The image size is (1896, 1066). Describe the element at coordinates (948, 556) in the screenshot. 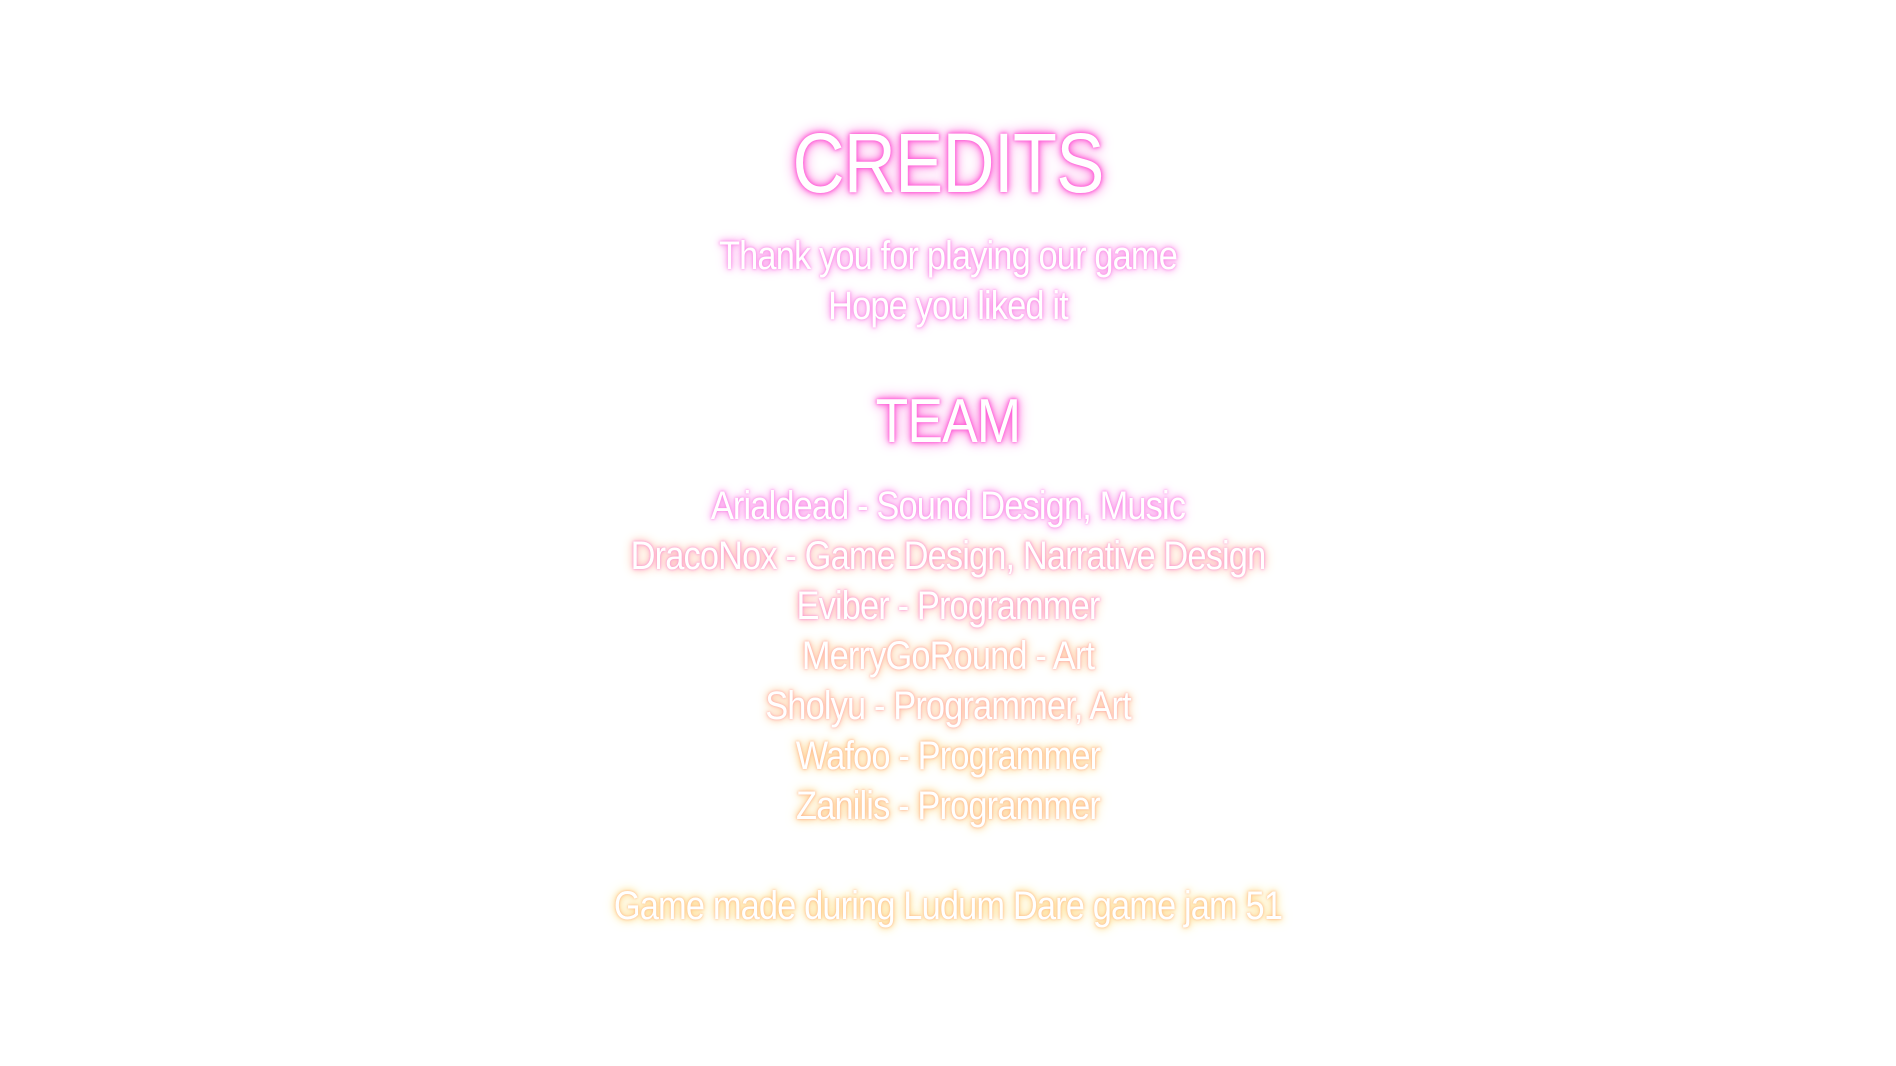

I see `team-member: DracoNox - Game Design, Narrative Design` at that location.